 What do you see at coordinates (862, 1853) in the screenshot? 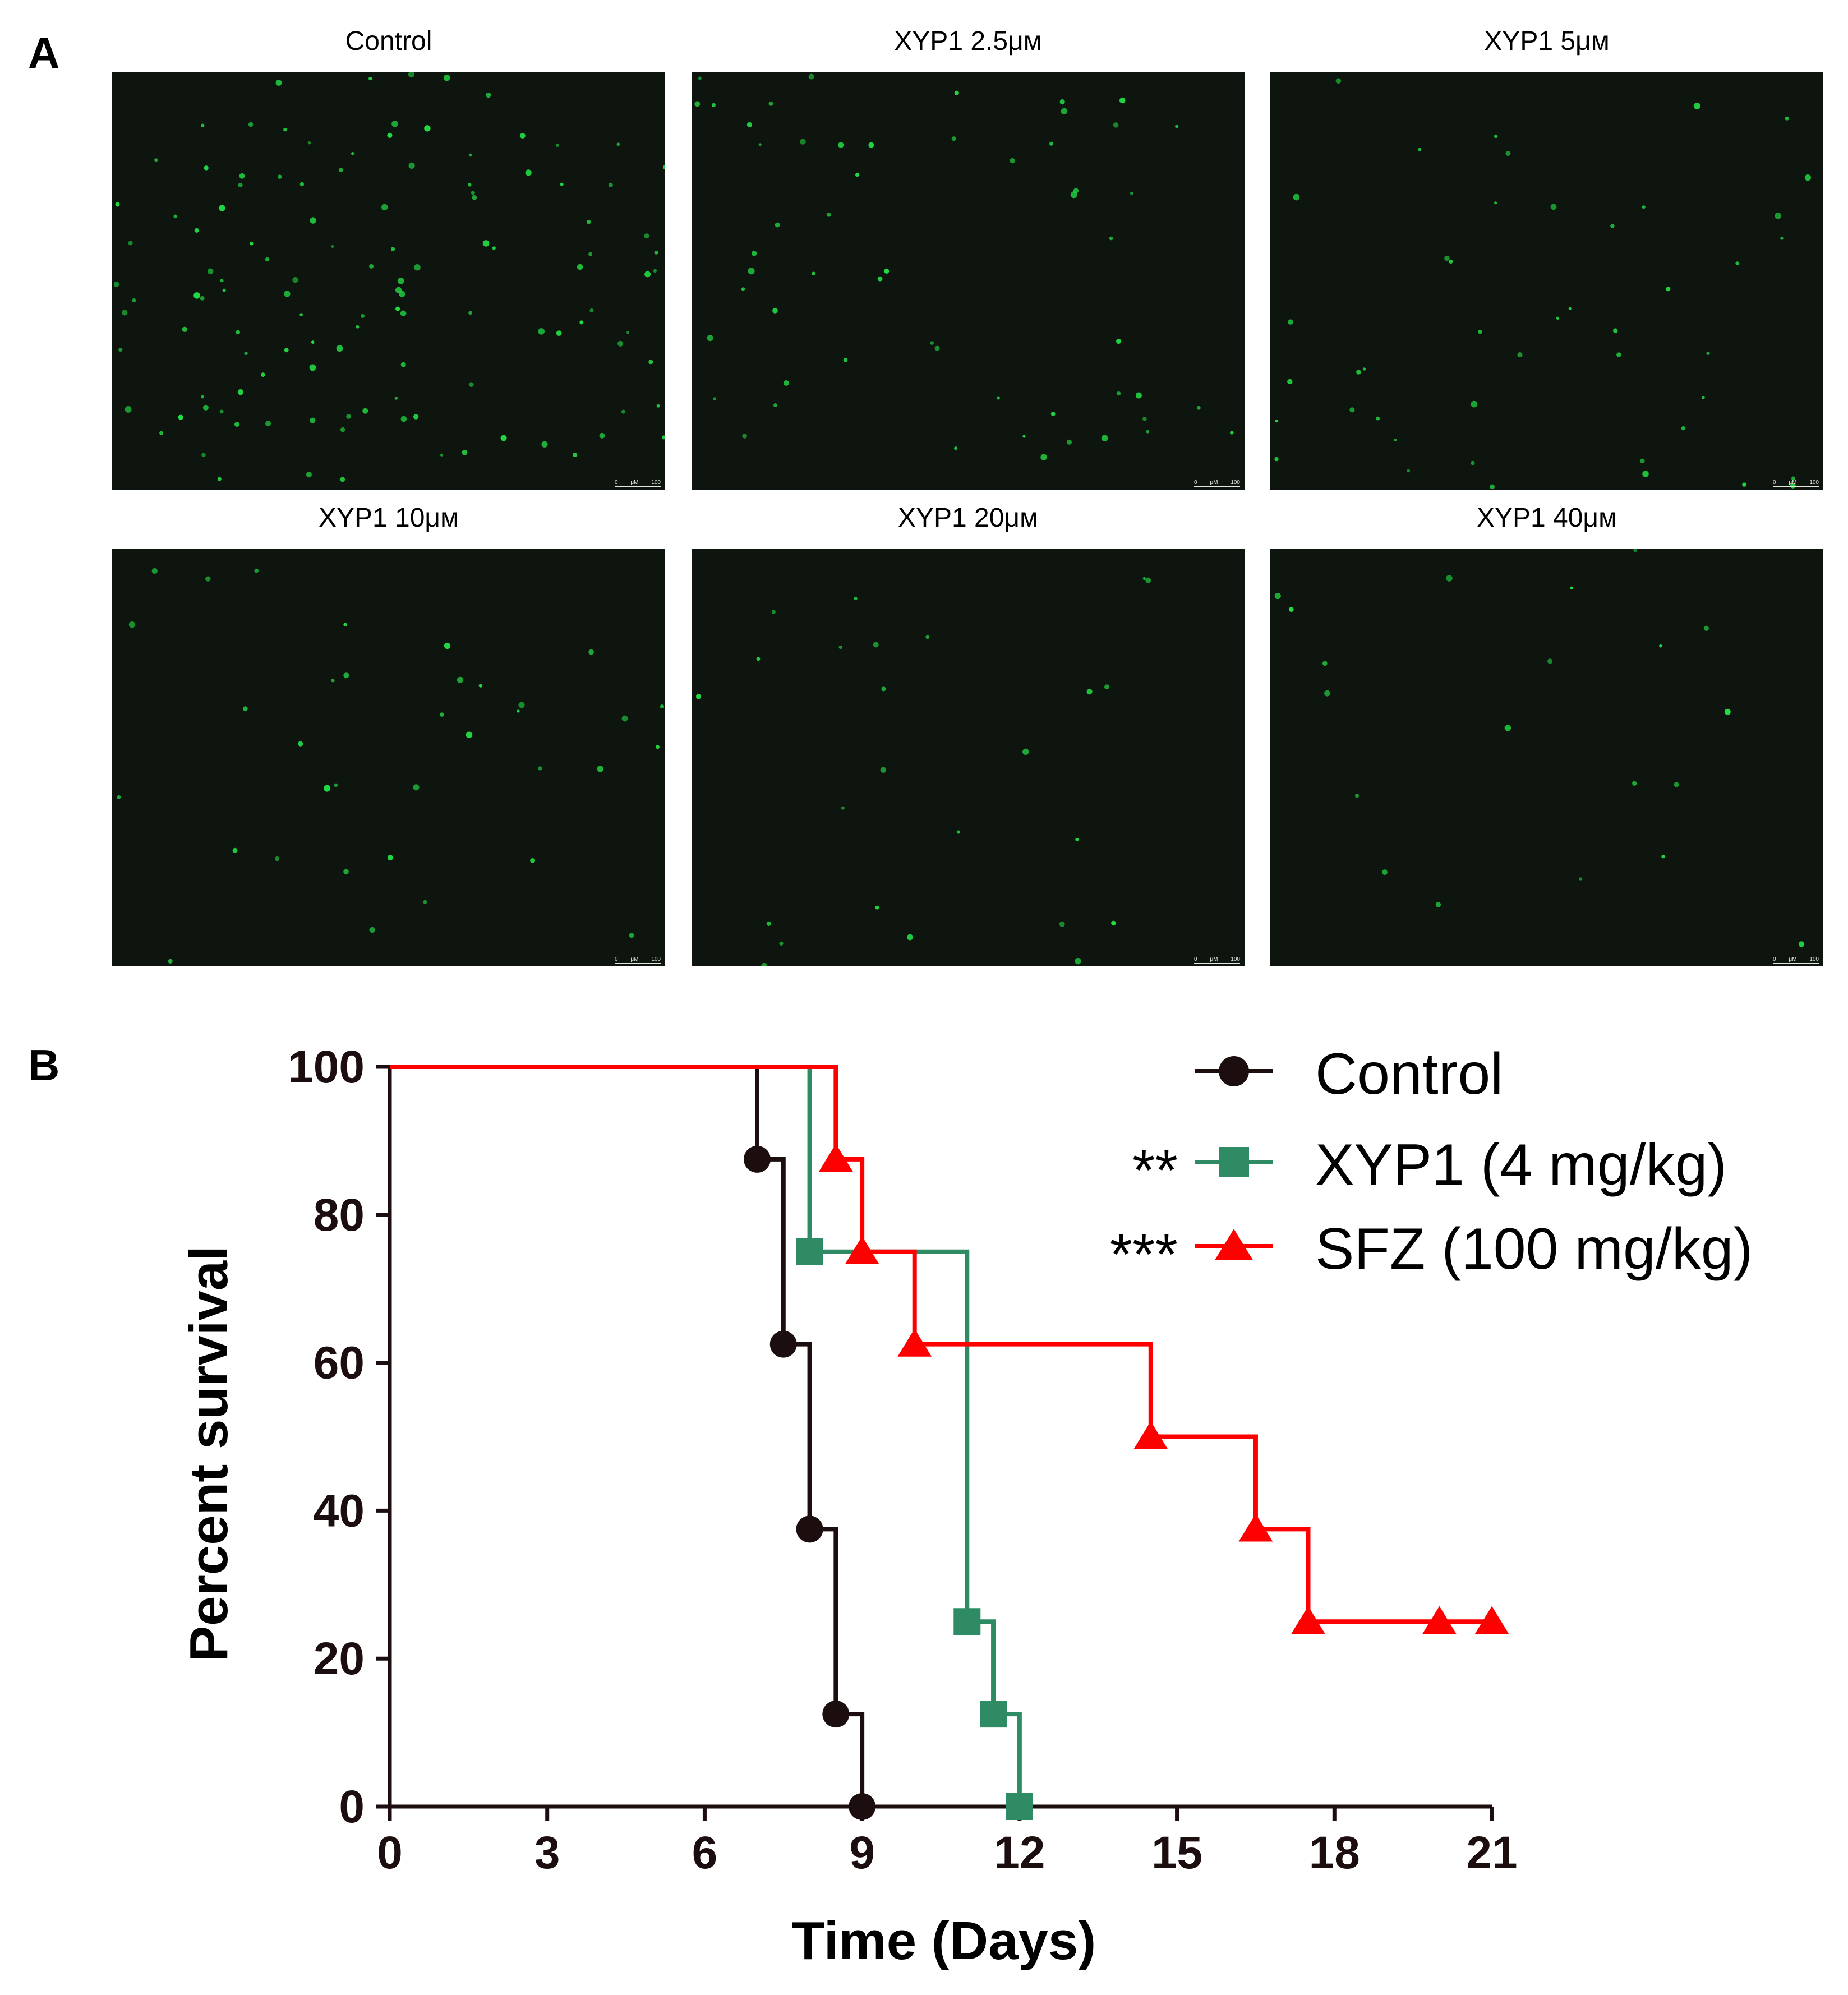
I see `x-tick-label: 9` at bounding box center [862, 1853].